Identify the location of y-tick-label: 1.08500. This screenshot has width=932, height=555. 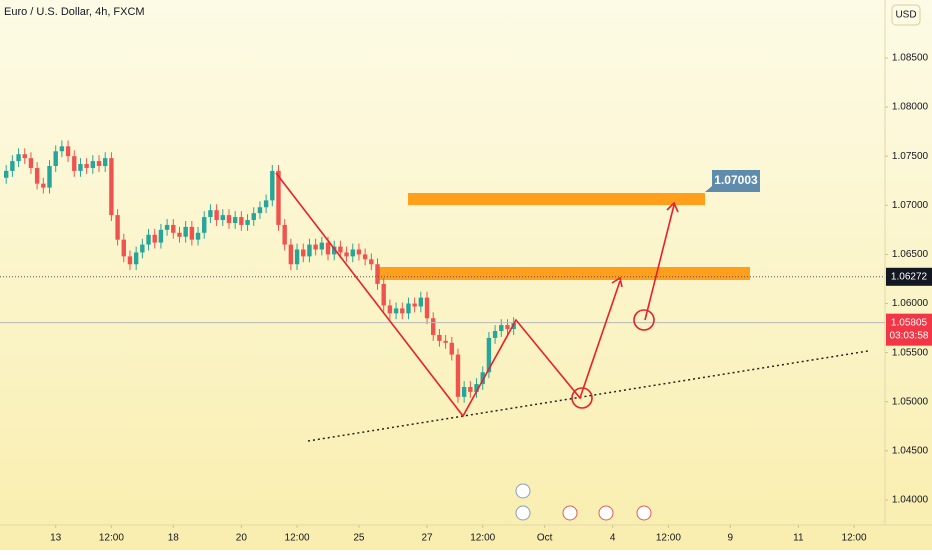
(910, 58).